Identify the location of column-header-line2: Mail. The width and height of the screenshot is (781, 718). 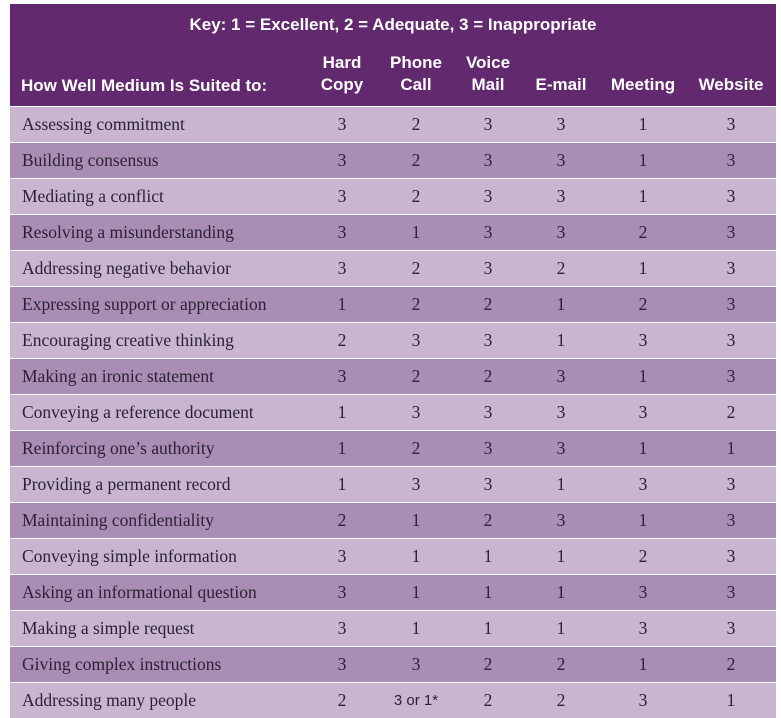
(488, 84).